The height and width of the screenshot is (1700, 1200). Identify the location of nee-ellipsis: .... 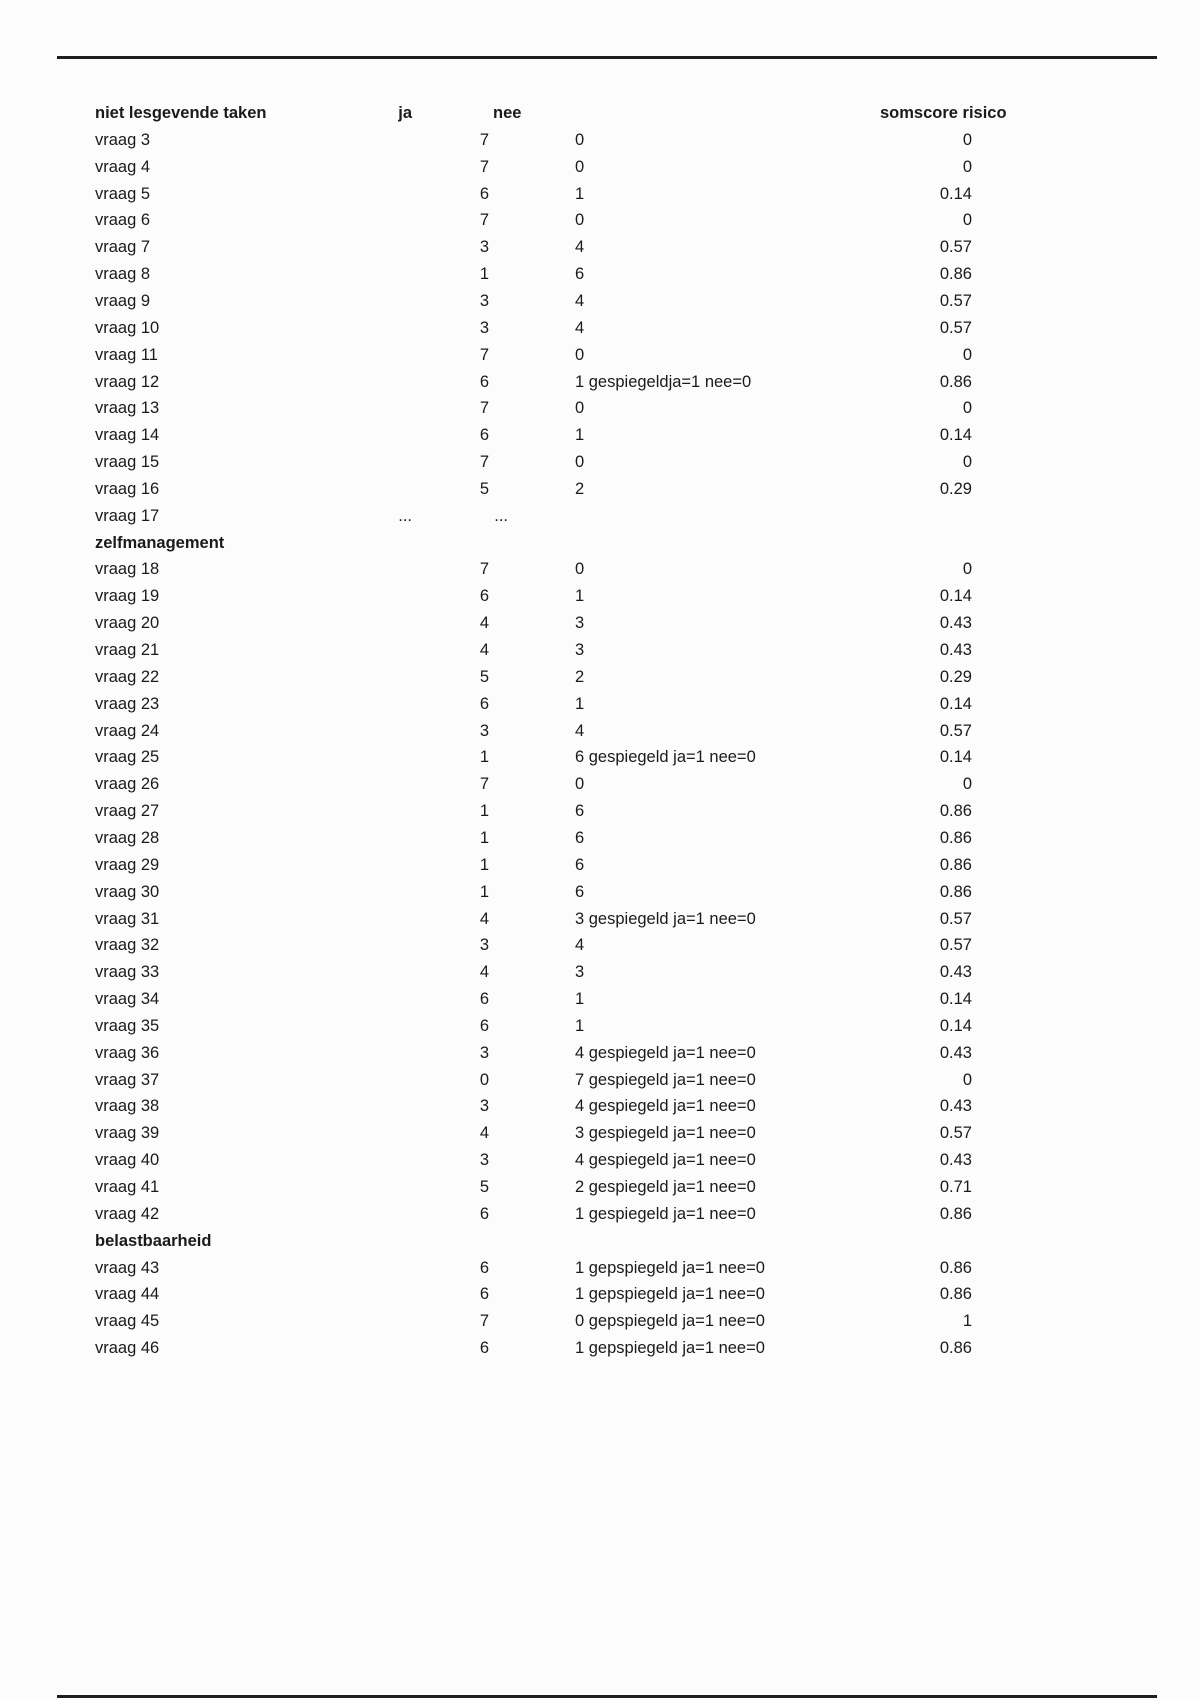
(501, 515).